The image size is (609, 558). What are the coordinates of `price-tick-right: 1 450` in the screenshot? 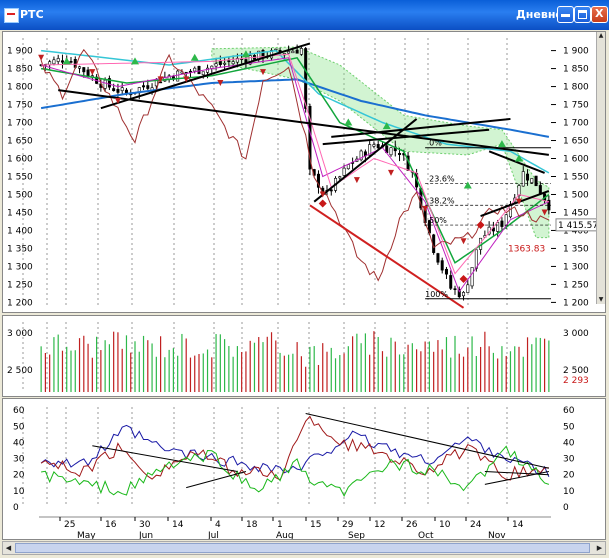 It's located at (576, 213).